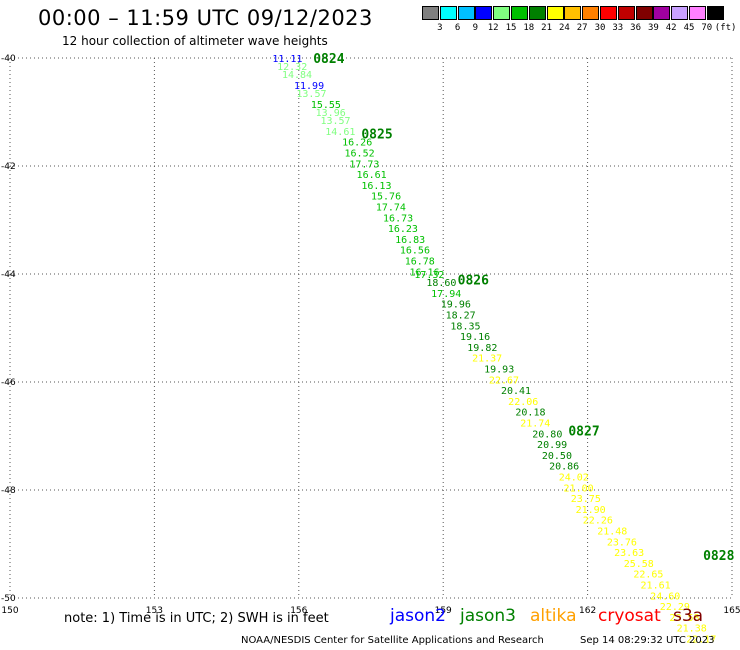  Describe the element at coordinates (653, 28) in the screenshot. I see `colorbar-tick-label: 39` at that location.